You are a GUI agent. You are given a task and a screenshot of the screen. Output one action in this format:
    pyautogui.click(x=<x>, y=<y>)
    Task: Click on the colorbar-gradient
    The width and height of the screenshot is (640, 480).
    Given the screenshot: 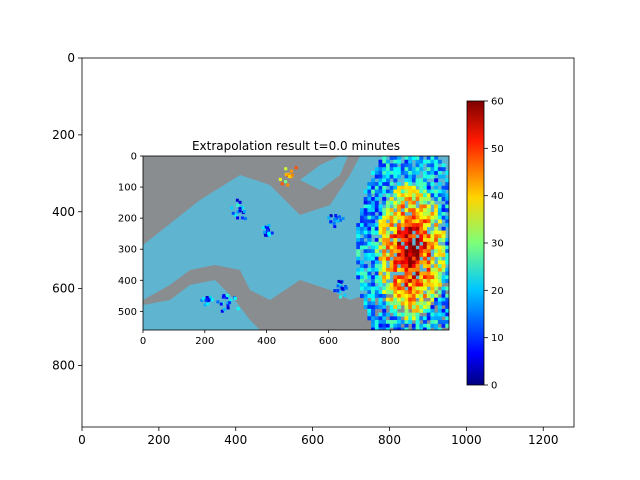 What is the action you would take?
    pyautogui.click(x=475, y=243)
    